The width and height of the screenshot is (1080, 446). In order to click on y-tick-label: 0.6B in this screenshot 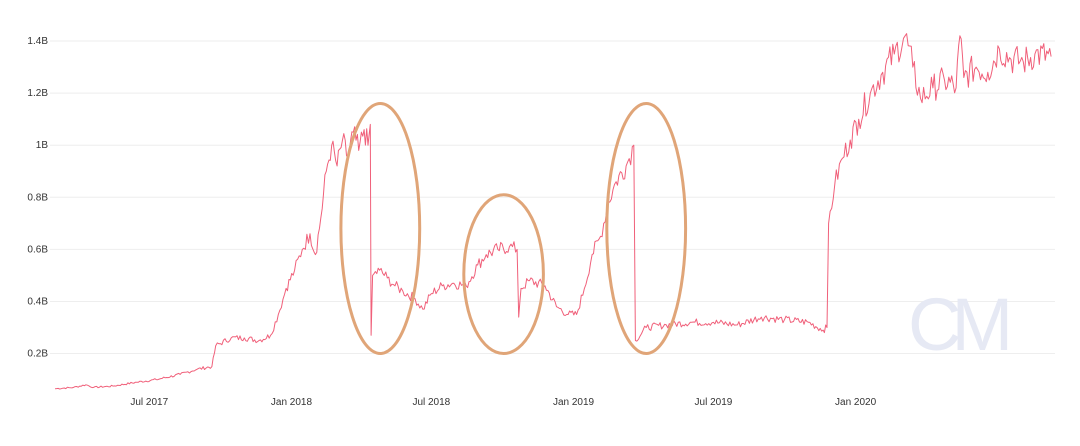, I will do `click(37, 249)`.